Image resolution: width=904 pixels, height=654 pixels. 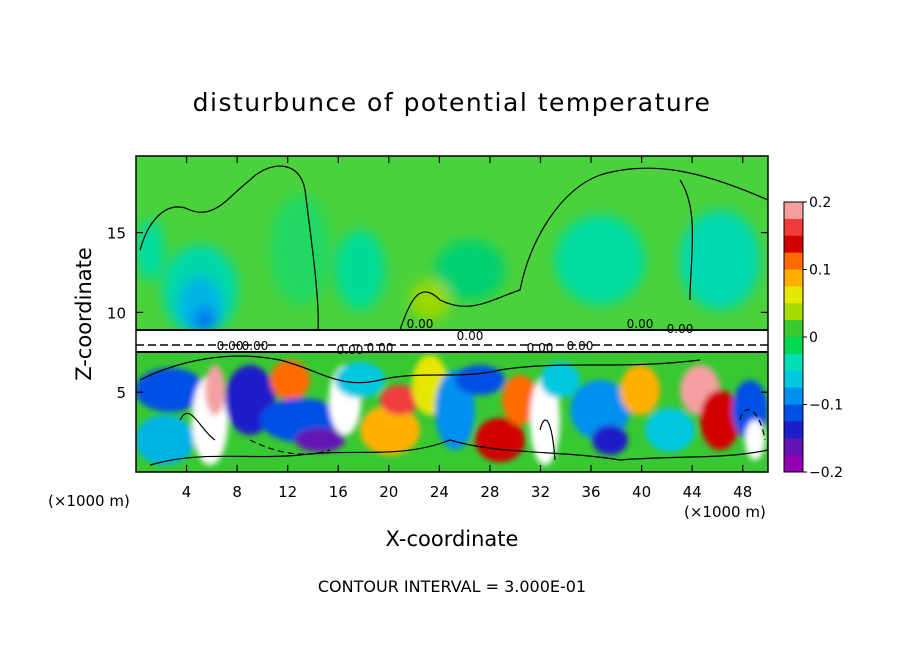 I want to click on colorbar-label: 0.1, so click(x=820, y=271).